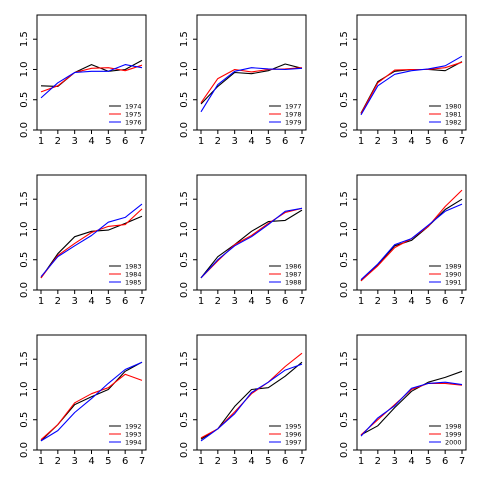 The width and height of the screenshot is (480, 480). I want to click on legend-label-1993: 1993, so click(133, 434).